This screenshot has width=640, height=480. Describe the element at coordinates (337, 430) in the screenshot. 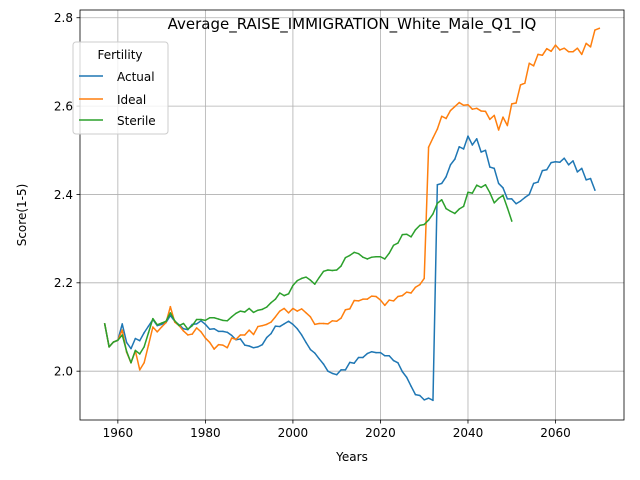

I see `x-axis-ticks: 1960 1980 2000 2020 2040 2060` at that location.